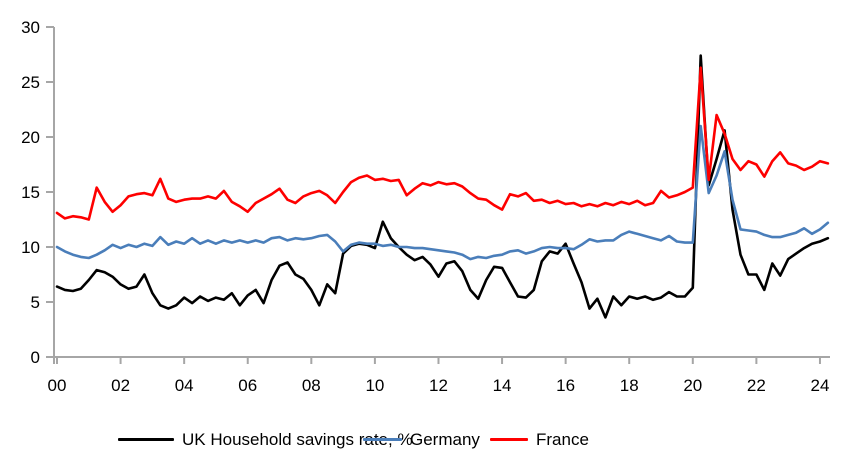 The width and height of the screenshot is (852, 476). What do you see at coordinates (692, 385) in the screenshot?
I see `x-tick-label: 20` at bounding box center [692, 385].